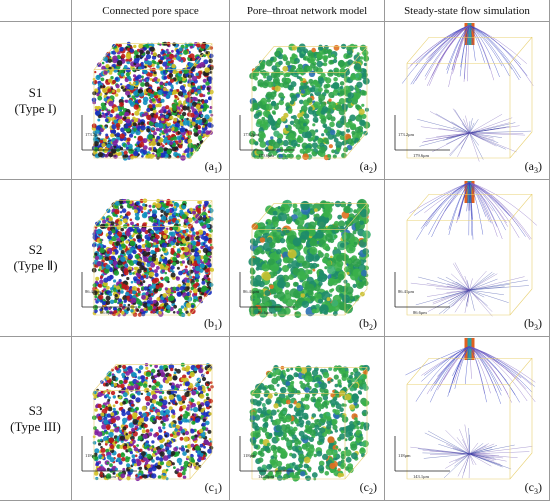 This screenshot has width=550, height=501. I want to click on panel-label: (a3), so click(533, 167).